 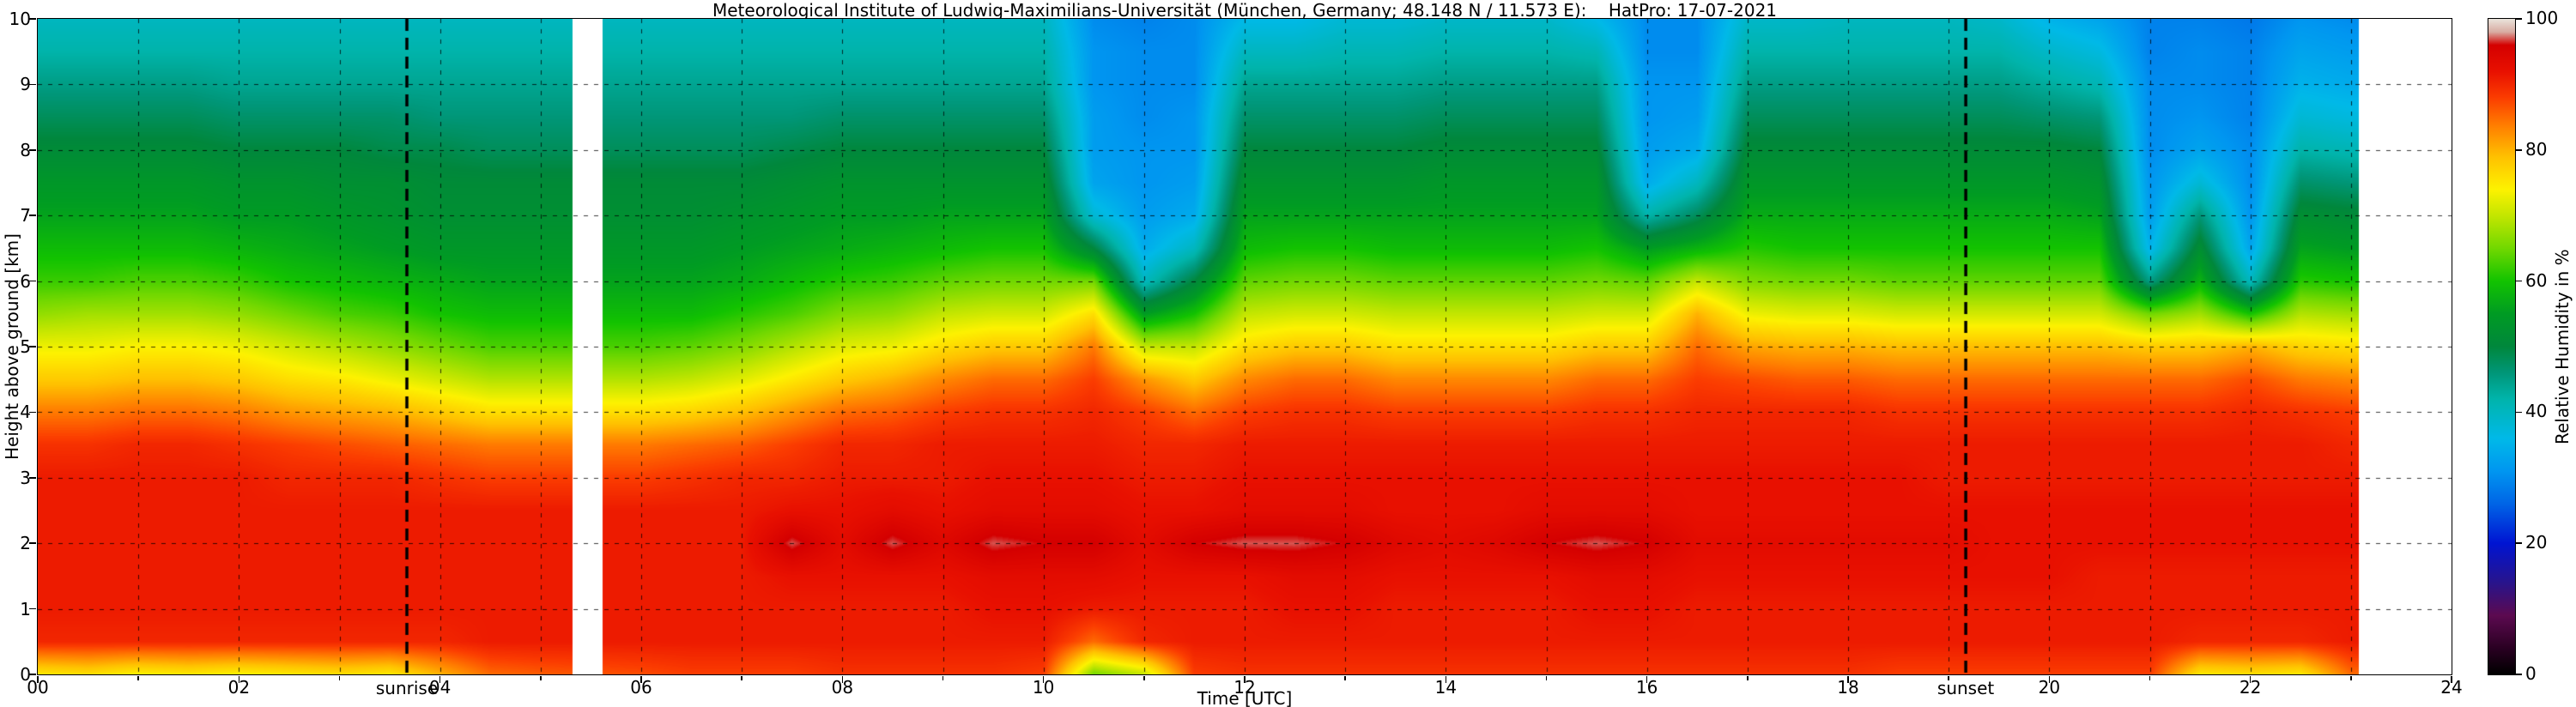 What do you see at coordinates (25, 84) in the screenshot?
I see `y-tick-label: 9` at bounding box center [25, 84].